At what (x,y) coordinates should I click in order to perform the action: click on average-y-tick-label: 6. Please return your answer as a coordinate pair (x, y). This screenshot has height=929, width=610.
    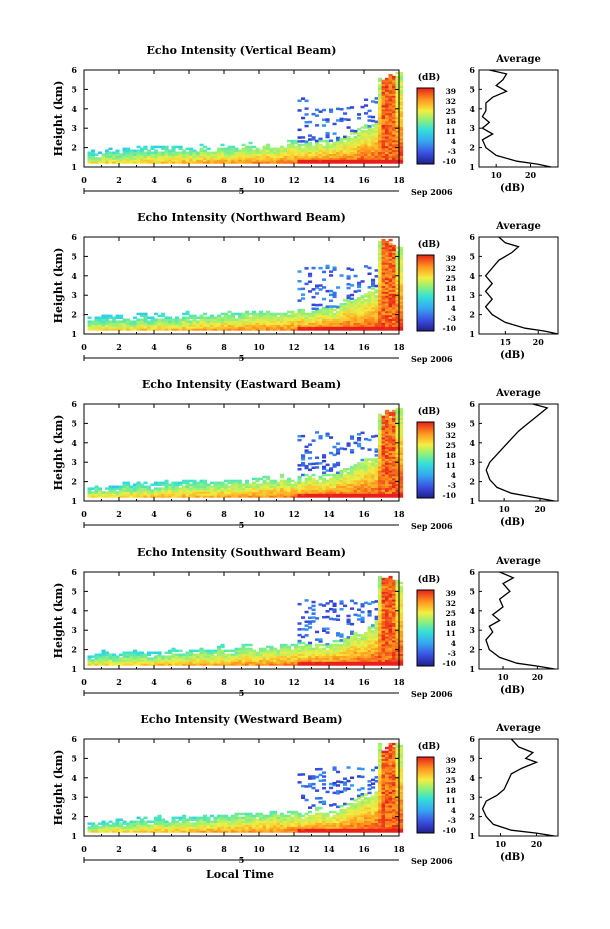
    Looking at the image, I should click on (472, 404).